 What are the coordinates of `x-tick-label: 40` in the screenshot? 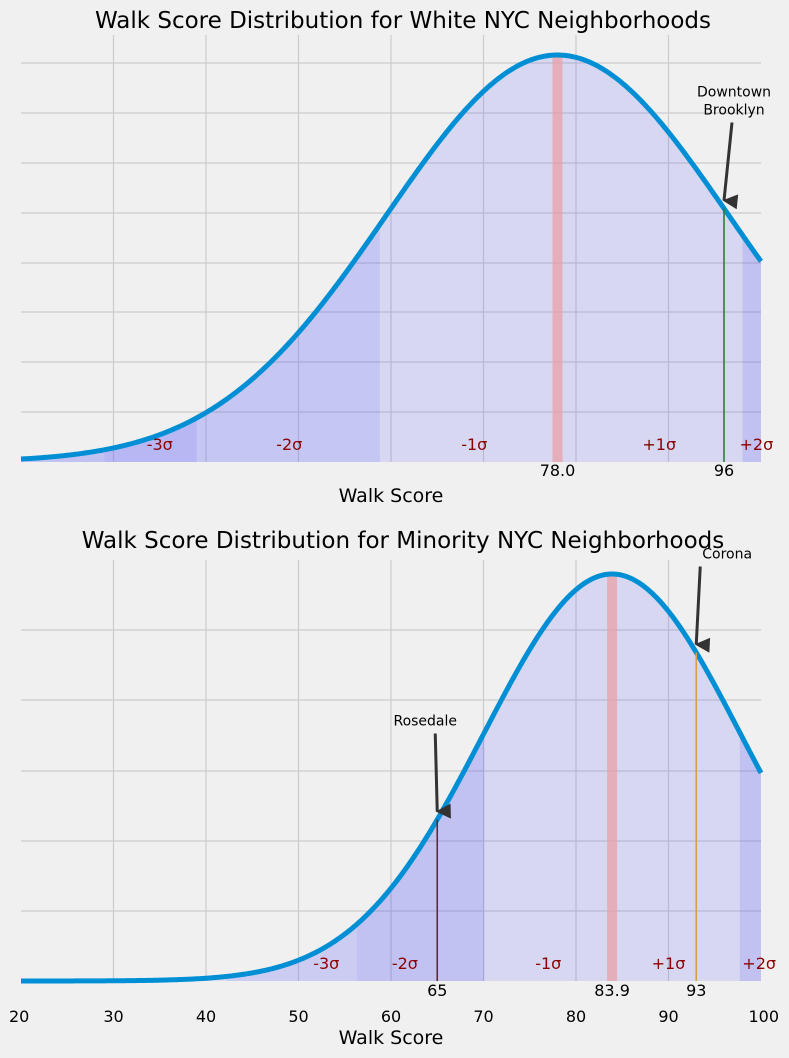 It's located at (206, 1016).